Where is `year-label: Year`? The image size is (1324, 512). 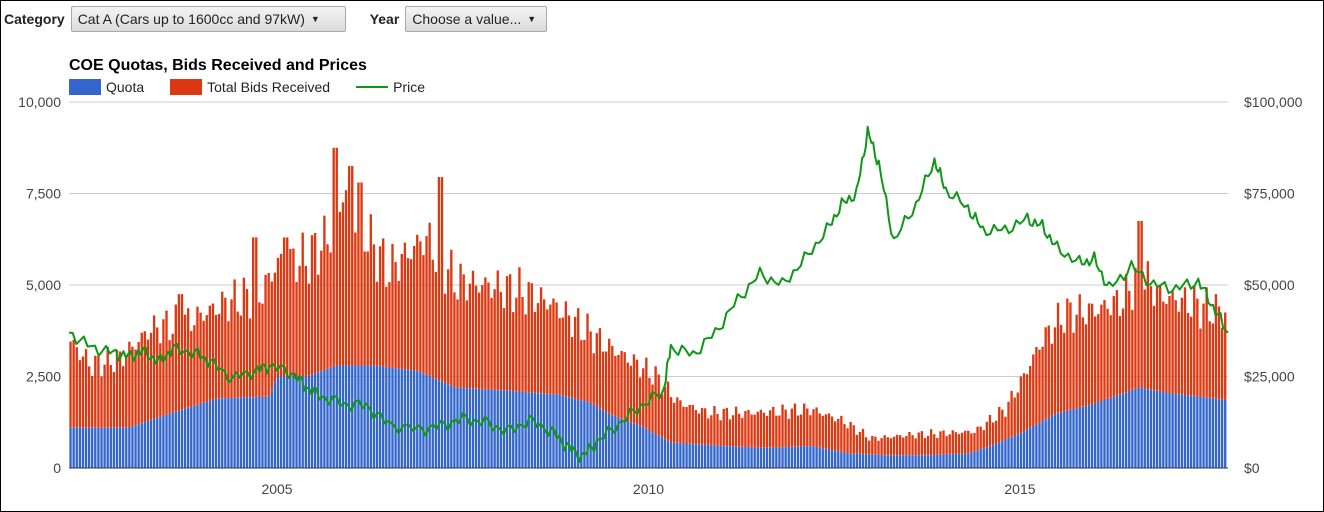
year-label: Year is located at coordinates (384, 19).